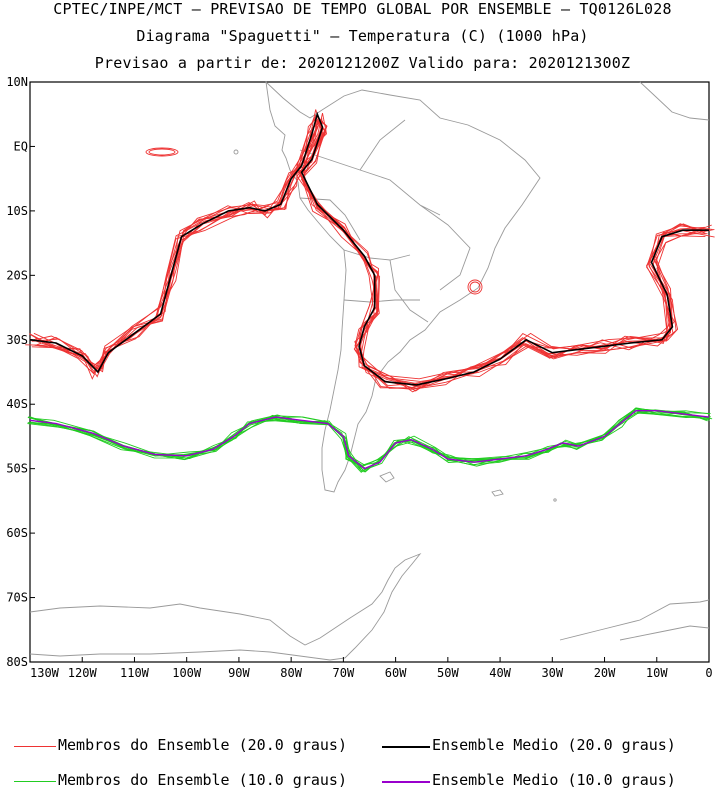  Describe the element at coordinates (17, 211) in the screenshot. I see `lat-label: 10S` at that location.